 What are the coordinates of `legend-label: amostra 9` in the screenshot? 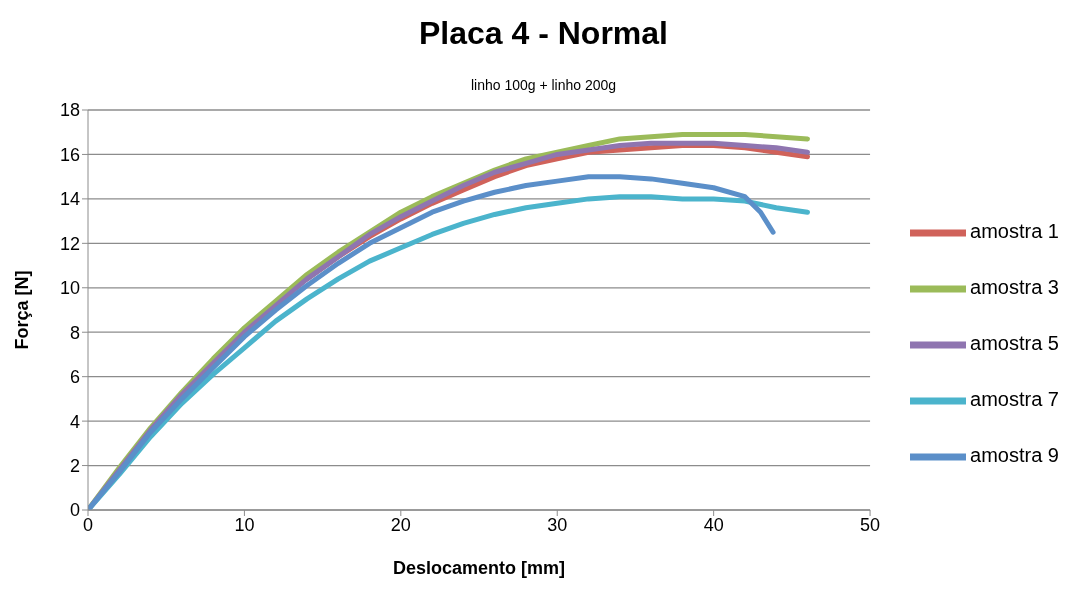 It's located at (1014, 455).